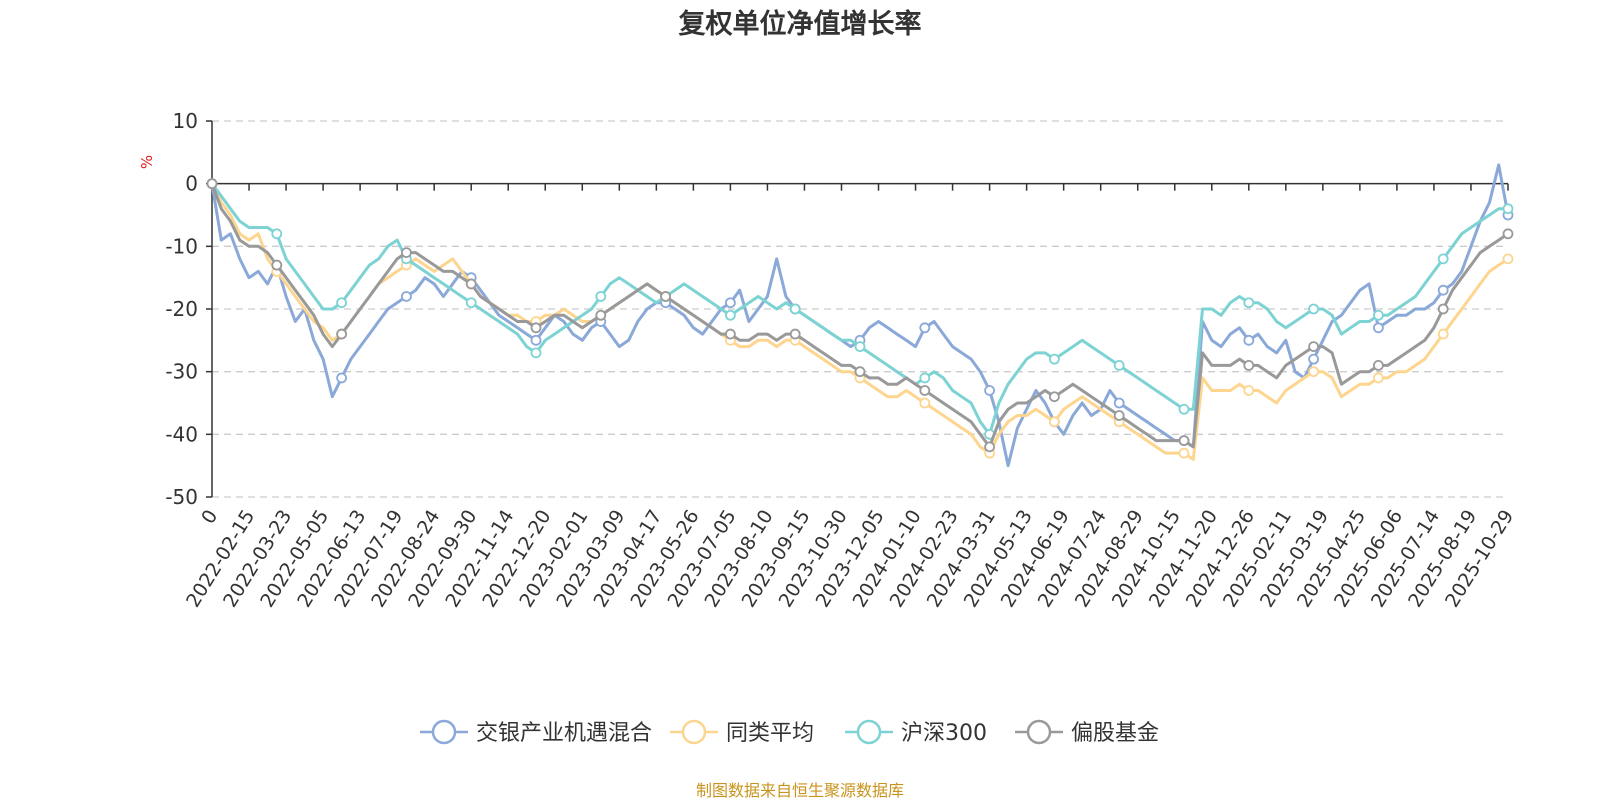 This screenshot has width=1600, height=800. I want to click on legend-item: 交银产业机遇混合, so click(536, 732).